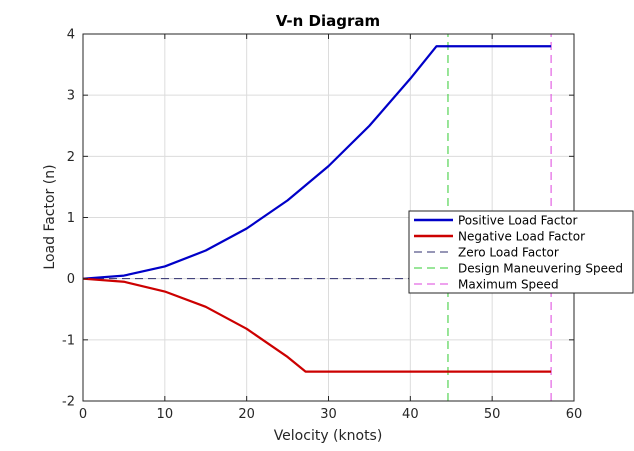  Describe the element at coordinates (521, 237) in the screenshot. I see `legend-label: Negative Load Factor` at that location.